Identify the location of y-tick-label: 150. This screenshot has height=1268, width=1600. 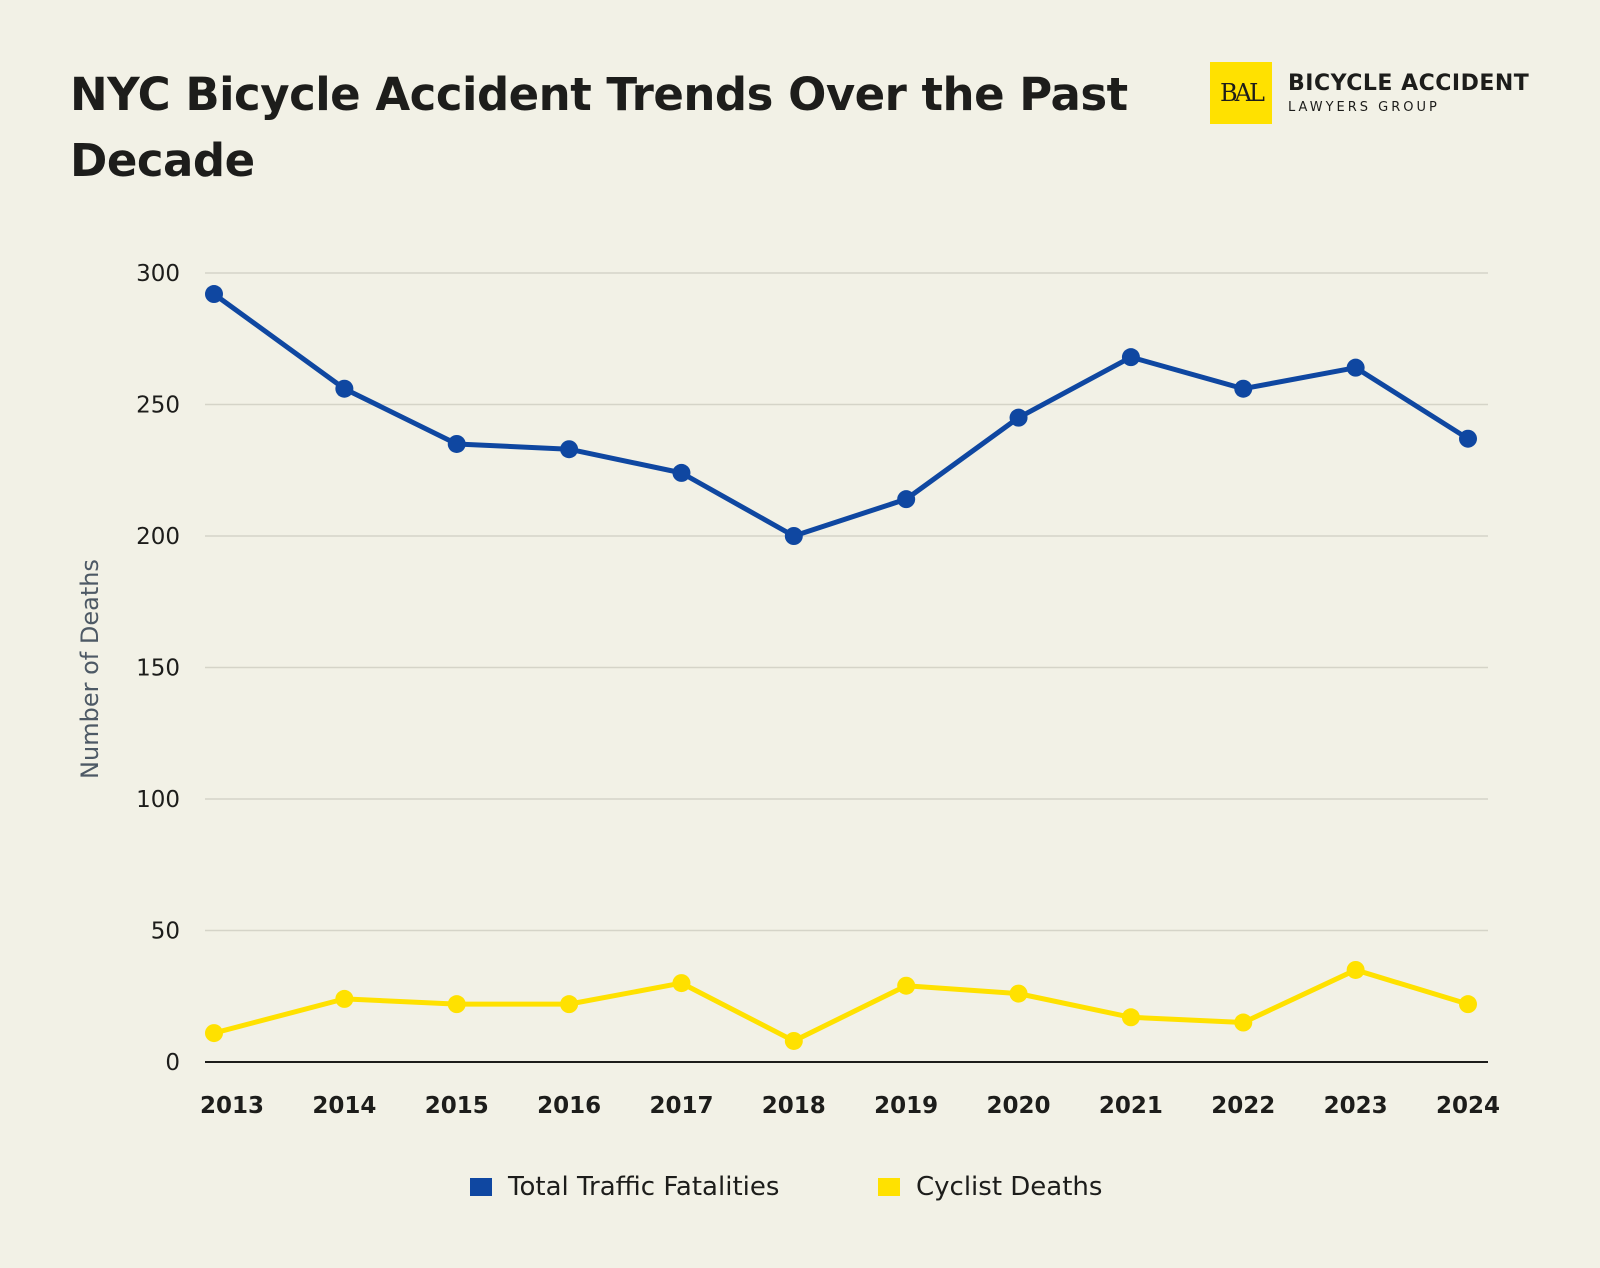
(158, 669).